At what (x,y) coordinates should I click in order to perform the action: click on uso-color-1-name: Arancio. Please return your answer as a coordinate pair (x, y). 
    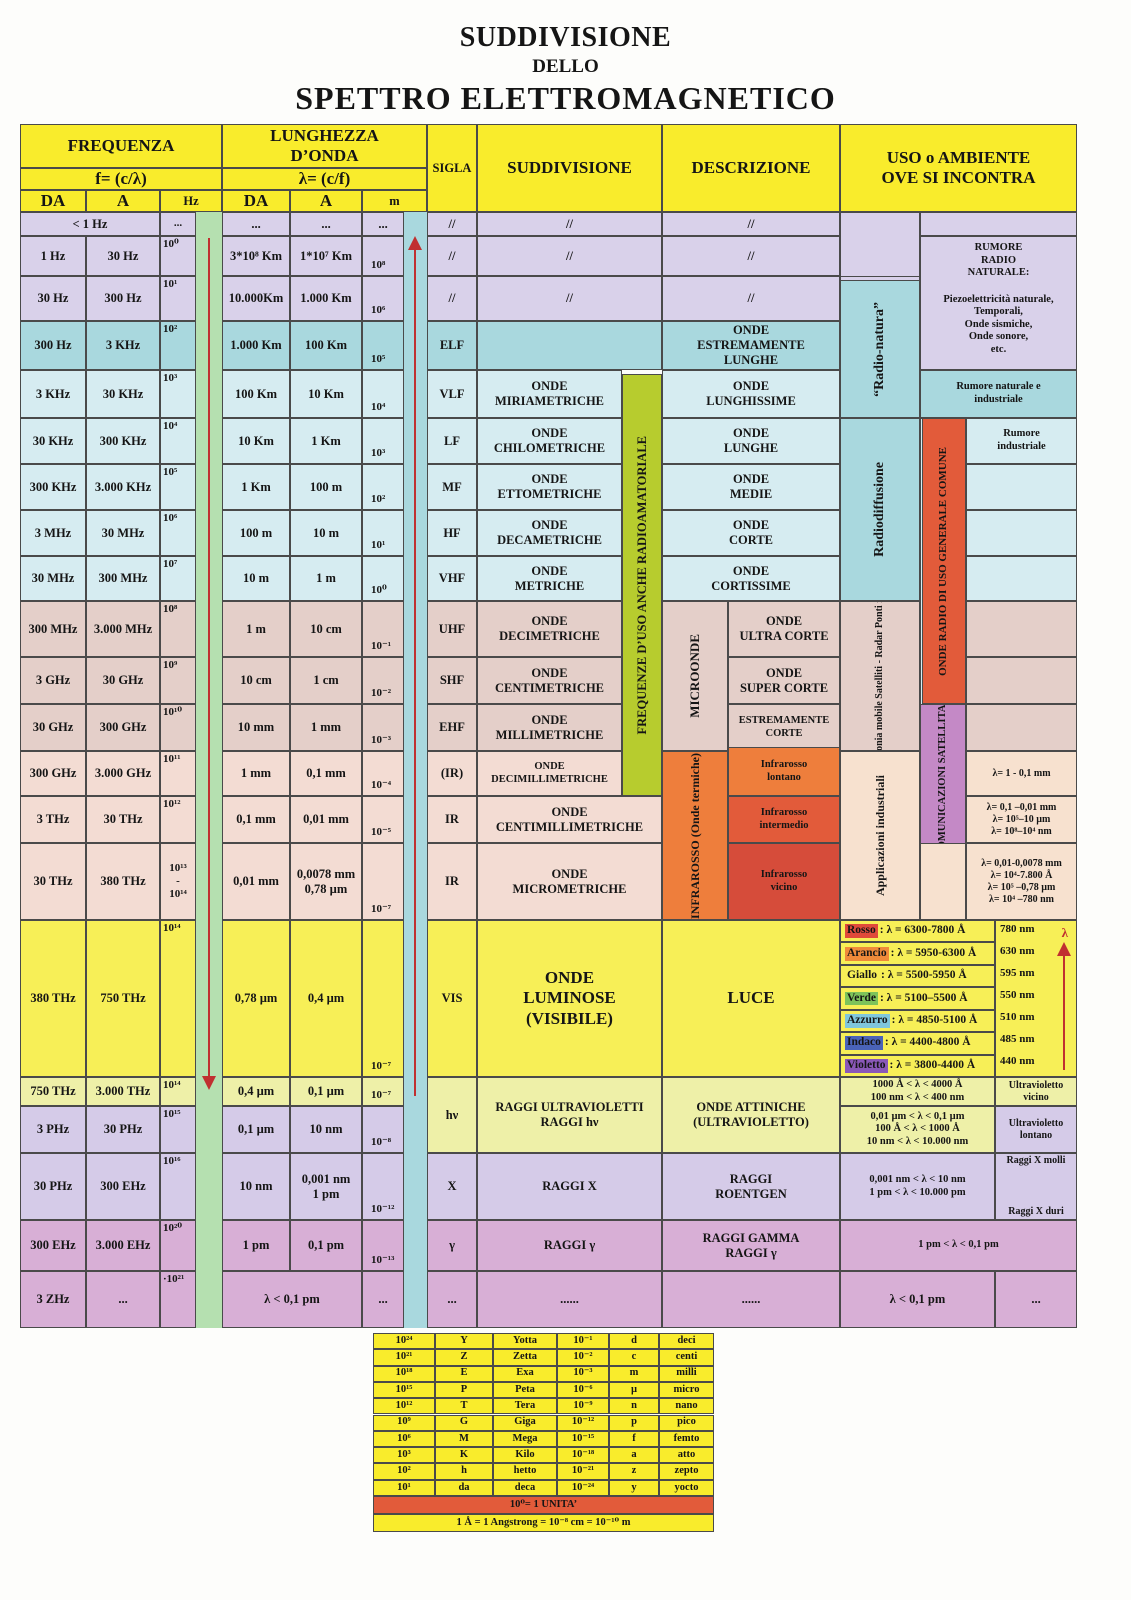
    Looking at the image, I should click on (867, 953).